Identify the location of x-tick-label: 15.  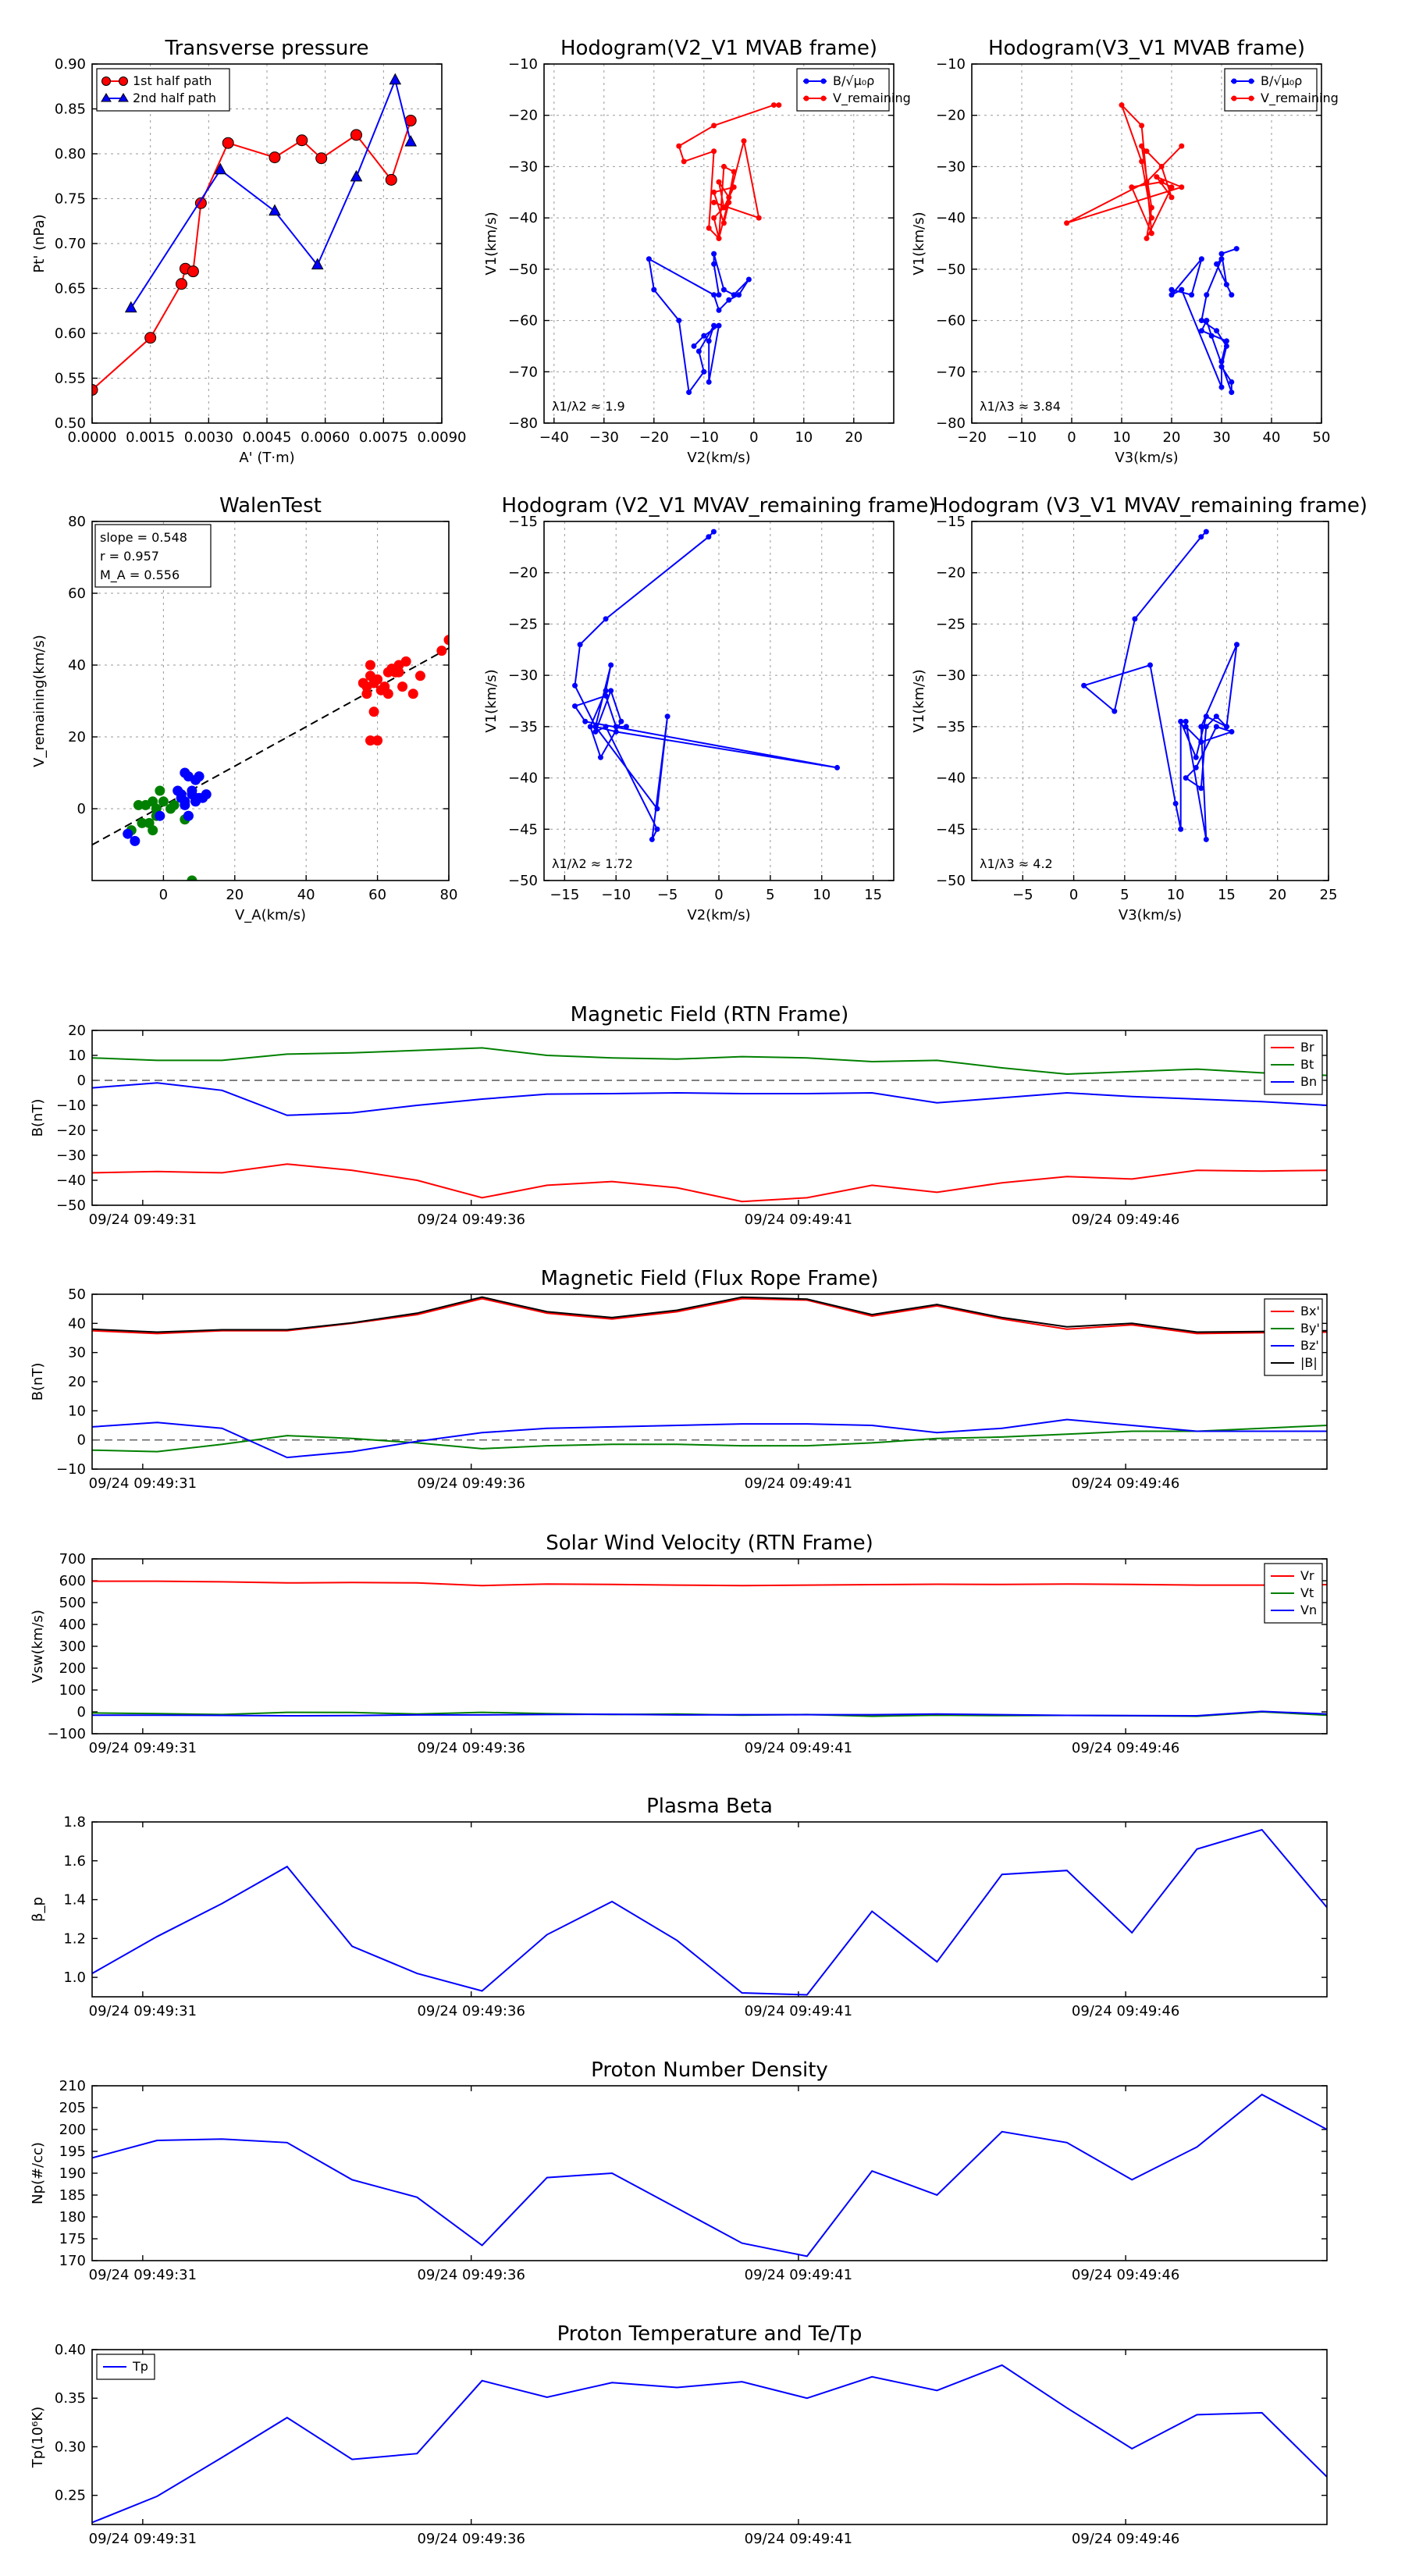
(1227, 895).